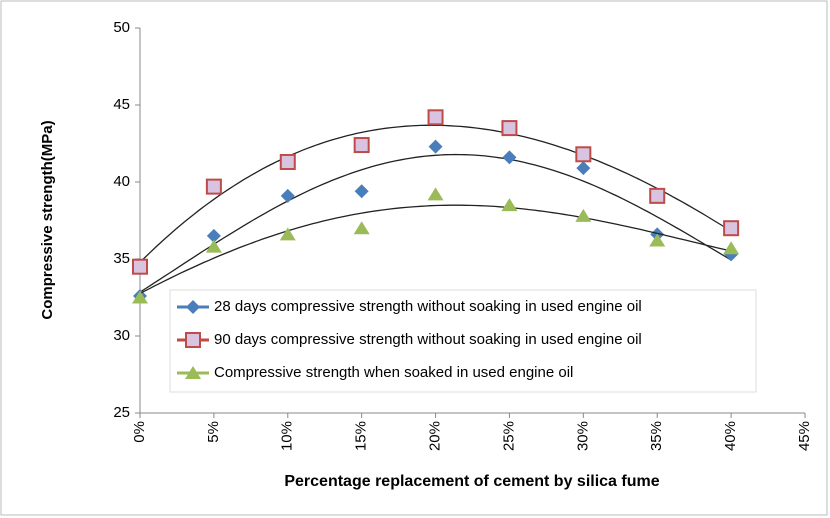 This screenshot has height=518, width=830. Describe the element at coordinates (435, 249) in the screenshot. I see `trendline` at that location.